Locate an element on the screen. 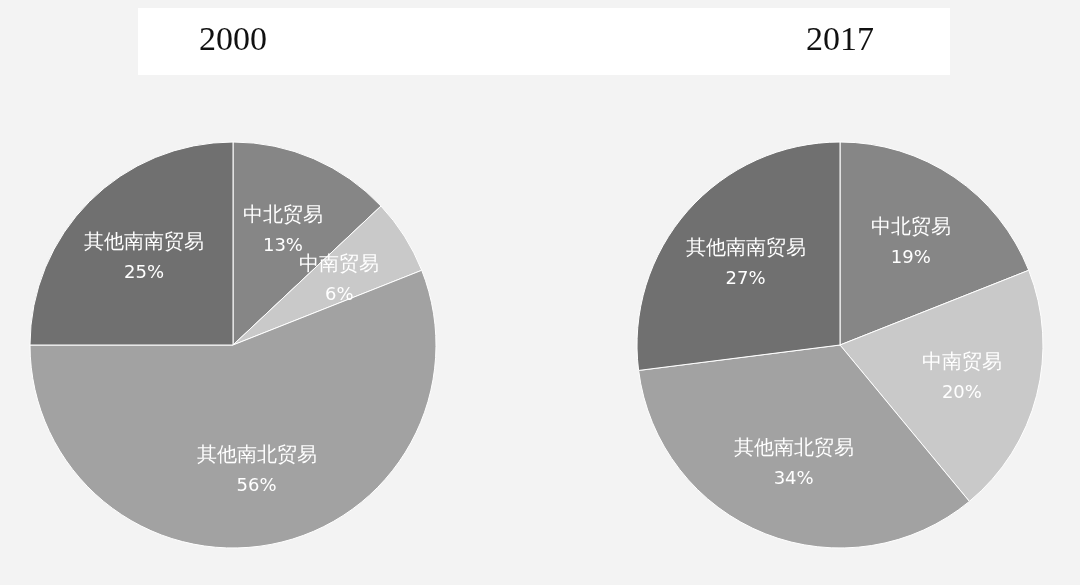 The image size is (1080, 585). chart-title: 2017 is located at coordinates (840, 38).